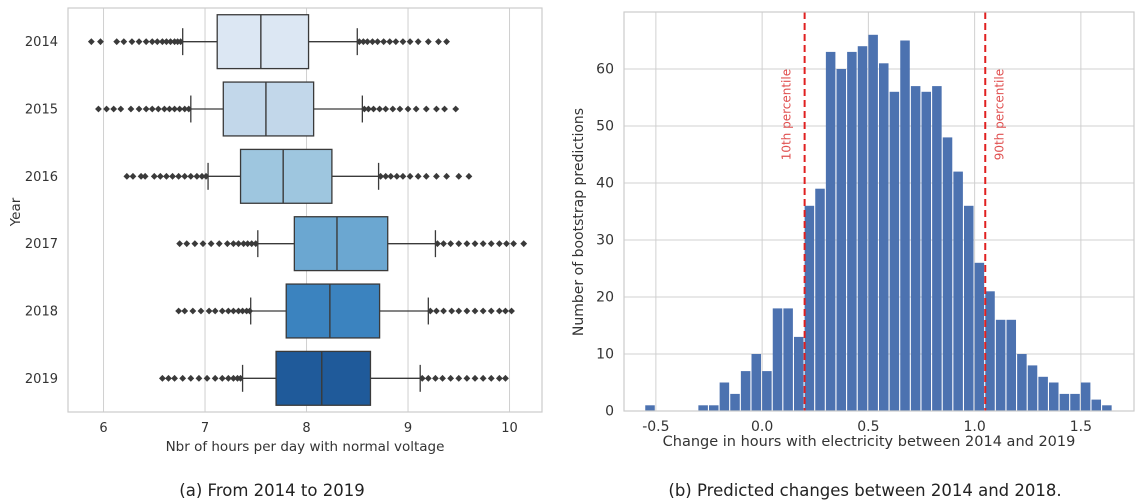  I want to click on percentile-label: 10th percentile, so click(787, 114).